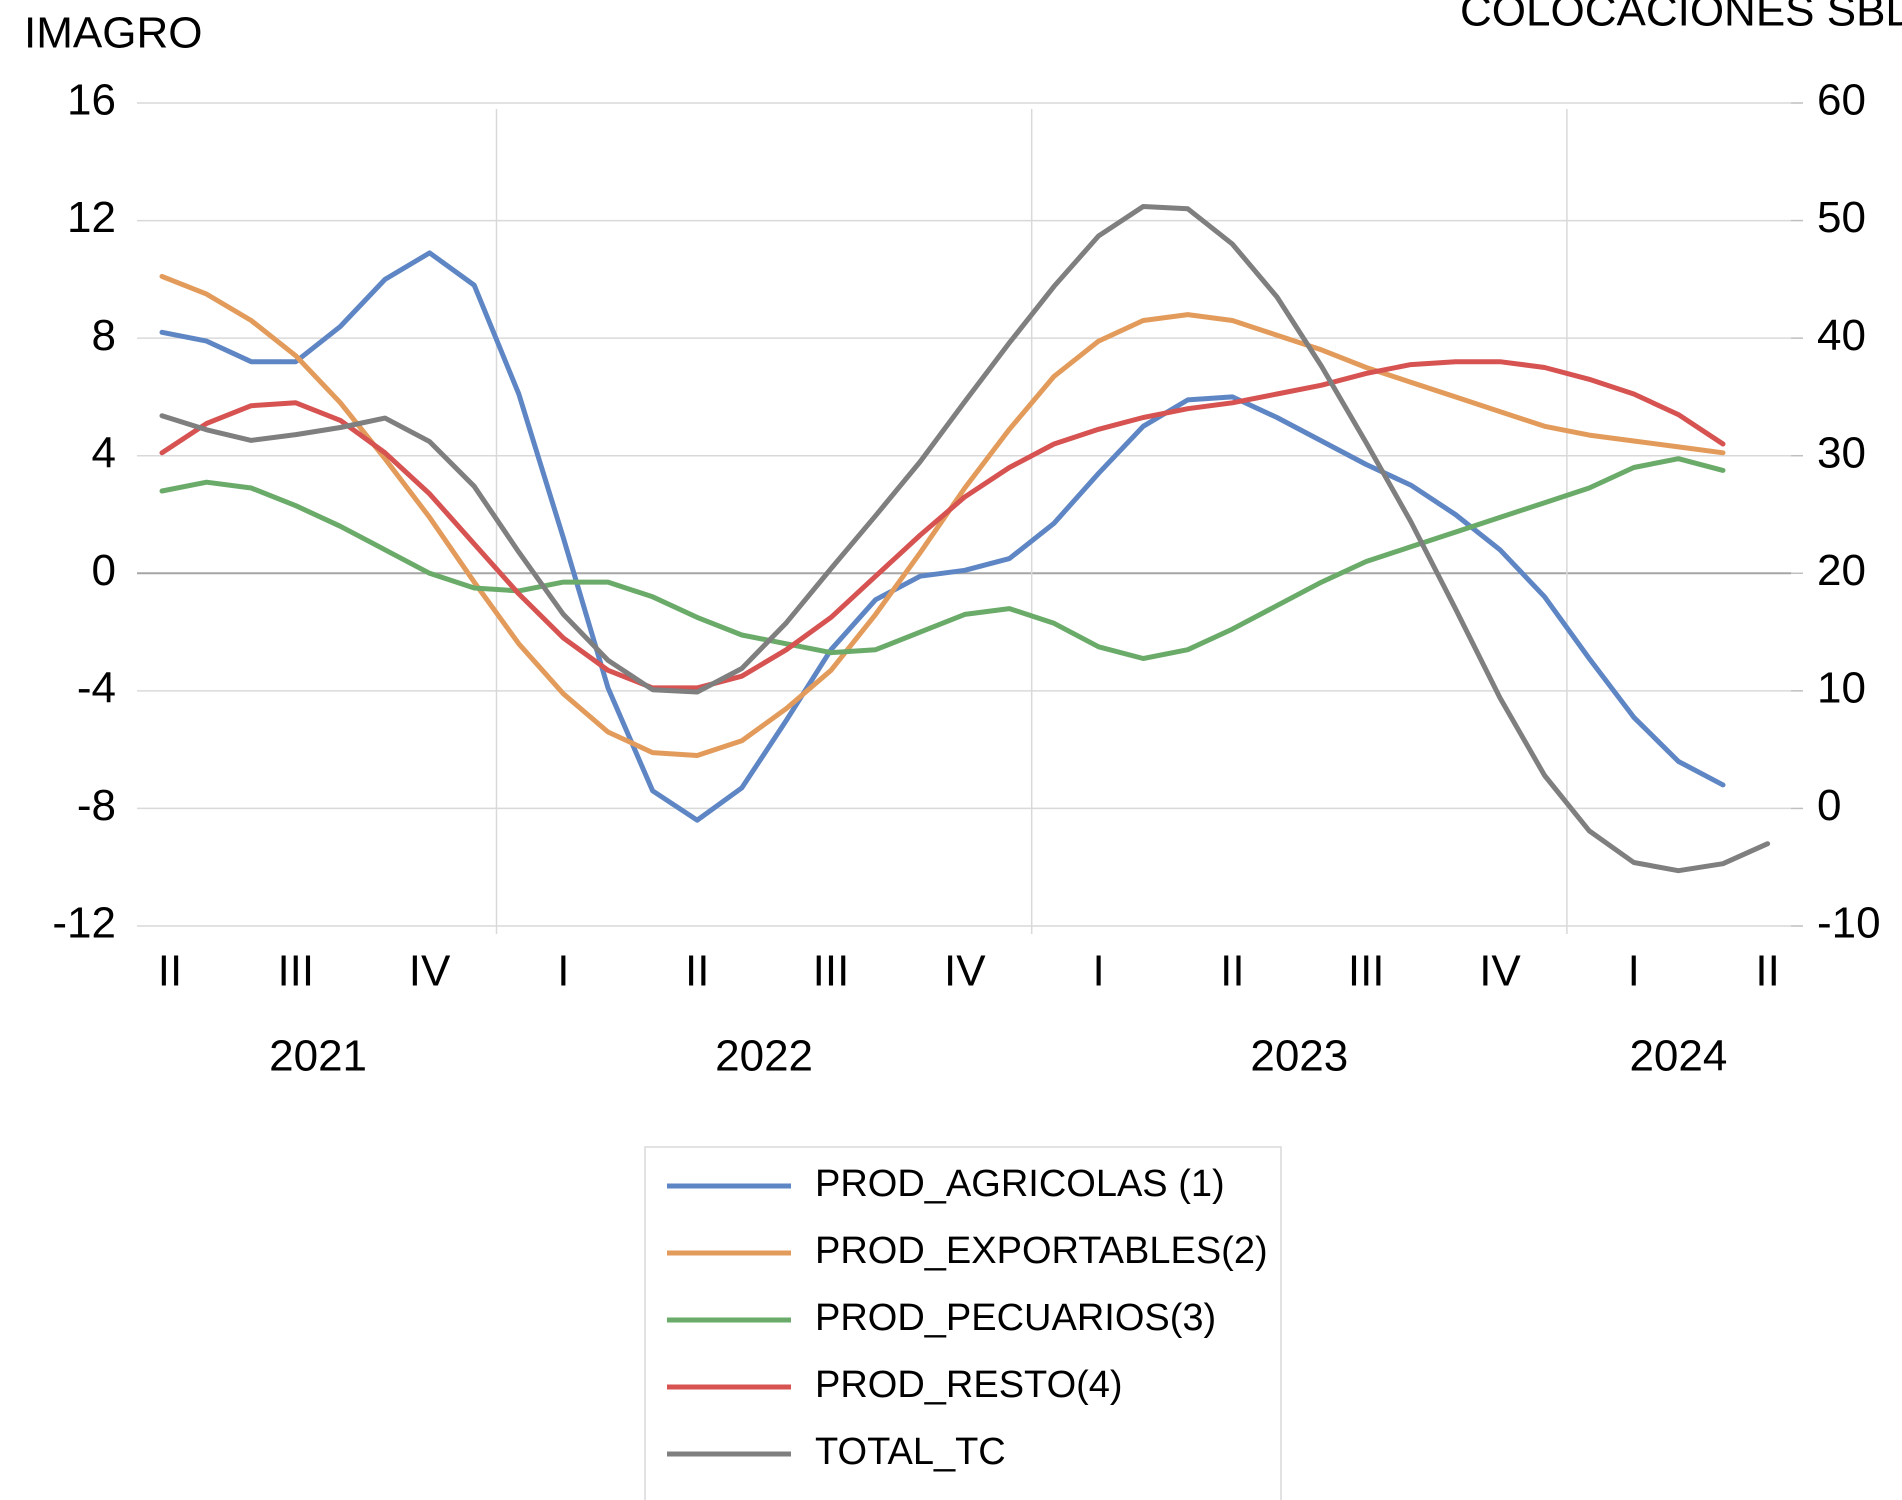 This screenshot has width=1902, height=1500. Describe the element at coordinates (1015, 1318) in the screenshot. I see `legend-label: PROD_PECUARIOS(3)` at that location.